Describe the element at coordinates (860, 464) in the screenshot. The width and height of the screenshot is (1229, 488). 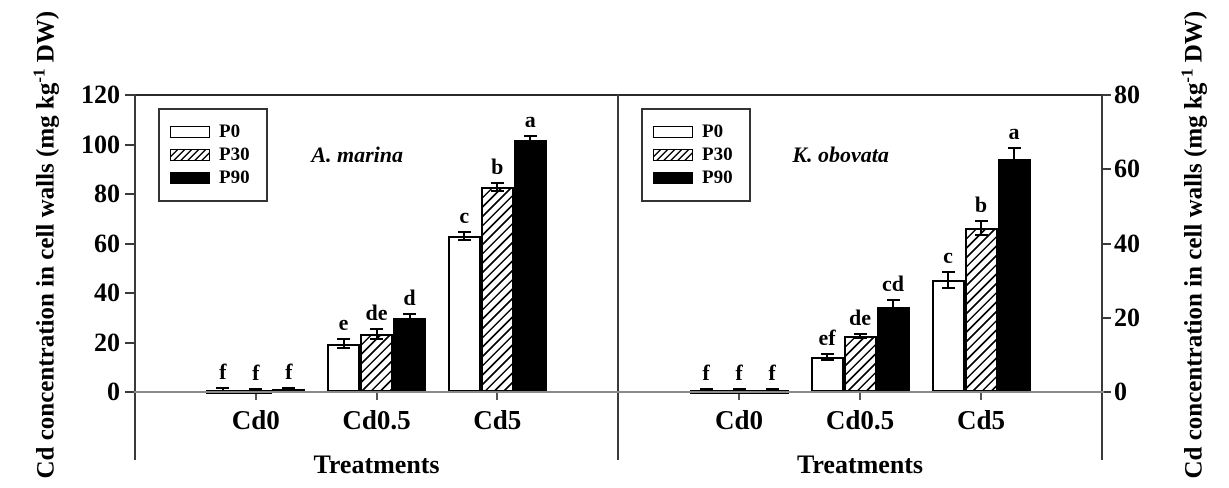
I see `x-axis-title: Treatments` at that location.